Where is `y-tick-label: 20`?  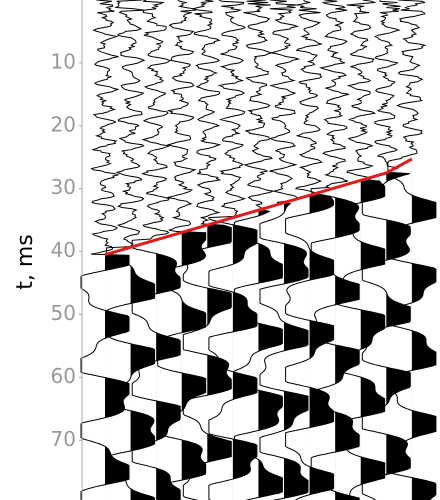
y-tick-label: 20 is located at coordinates (63, 124).